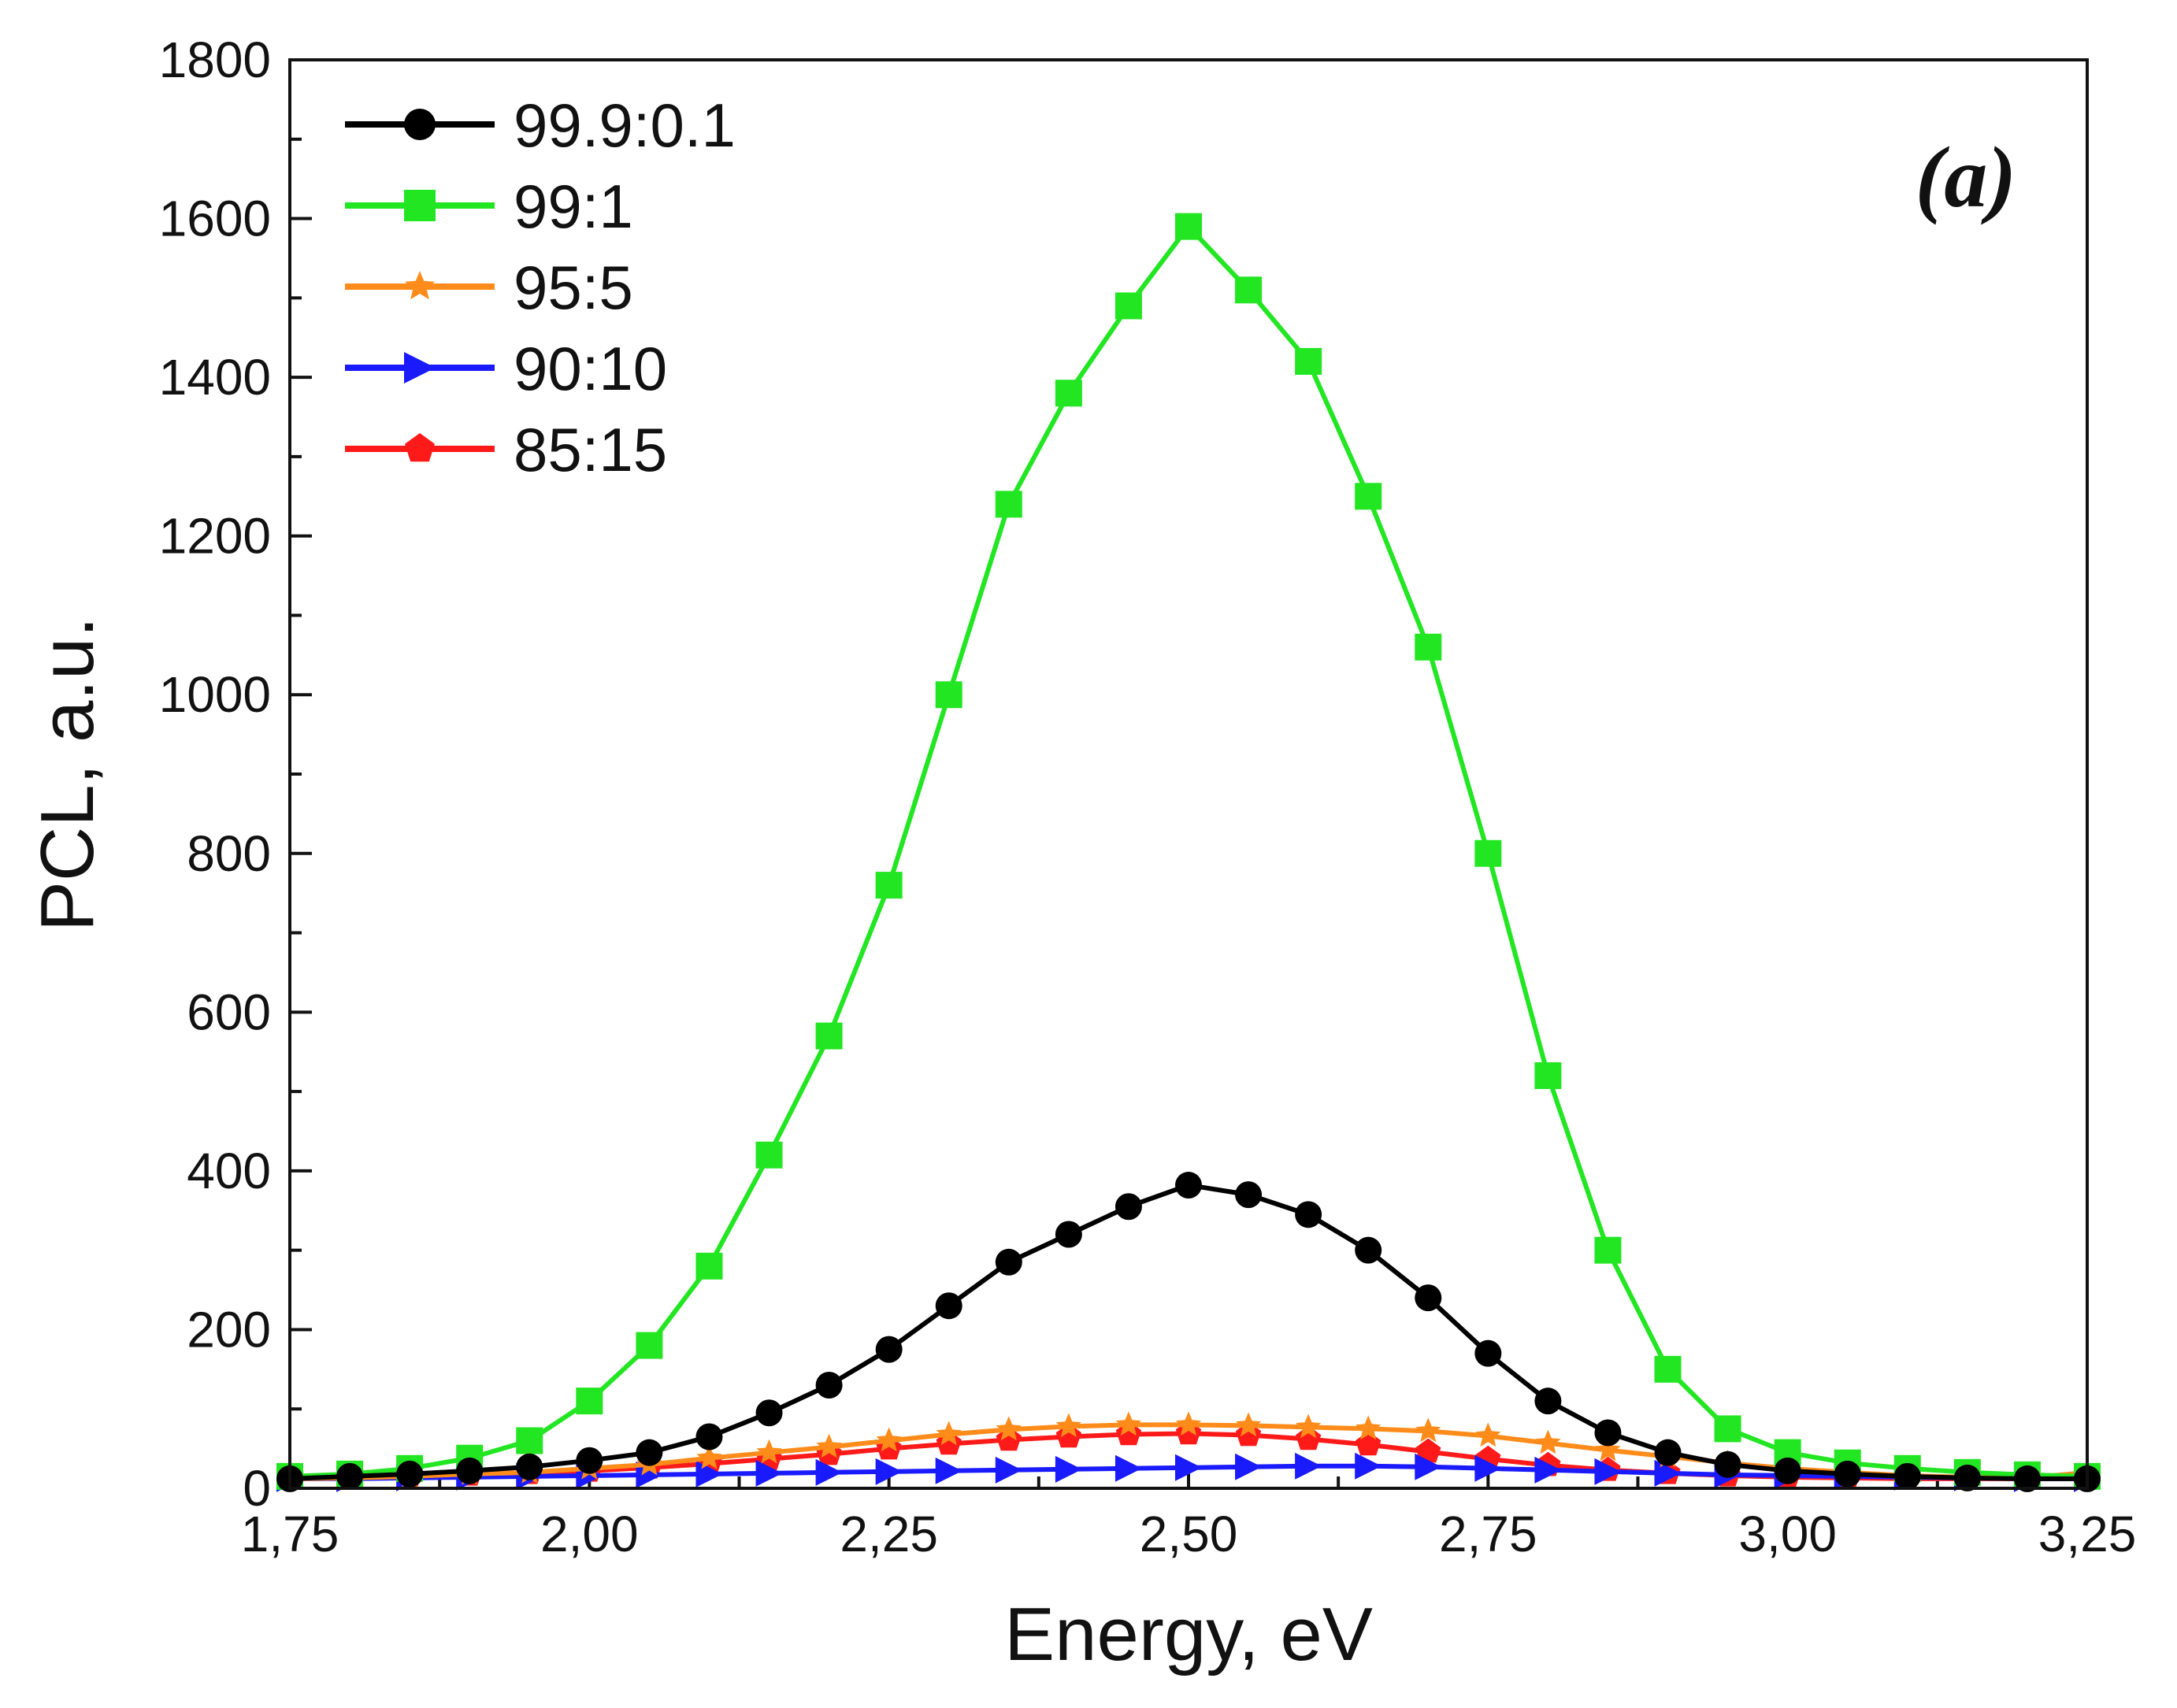 The width and height of the screenshot is (2177, 1708). What do you see at coordinates (489, 287) in the screenshot?
I see `legend-item: 95:5` at bounding box center [489, 287].